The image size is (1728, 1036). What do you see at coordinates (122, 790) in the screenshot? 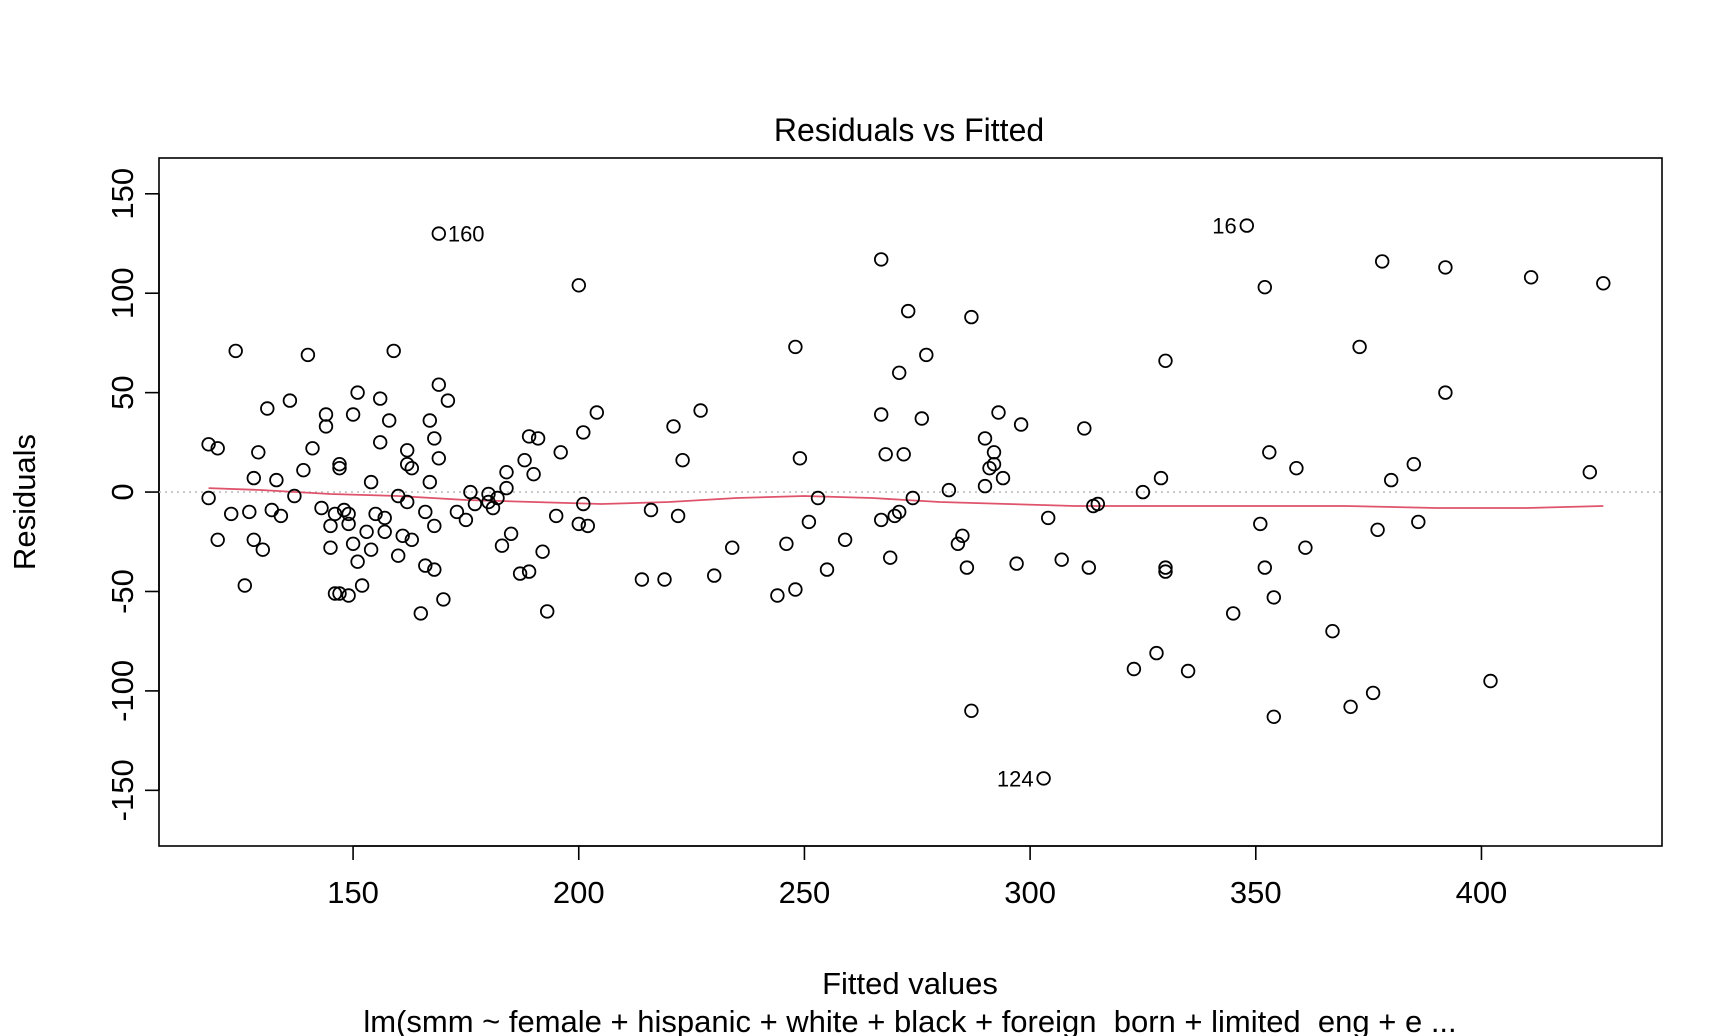
I see `y-tick-label: -150` at bounding box center [122, 790].